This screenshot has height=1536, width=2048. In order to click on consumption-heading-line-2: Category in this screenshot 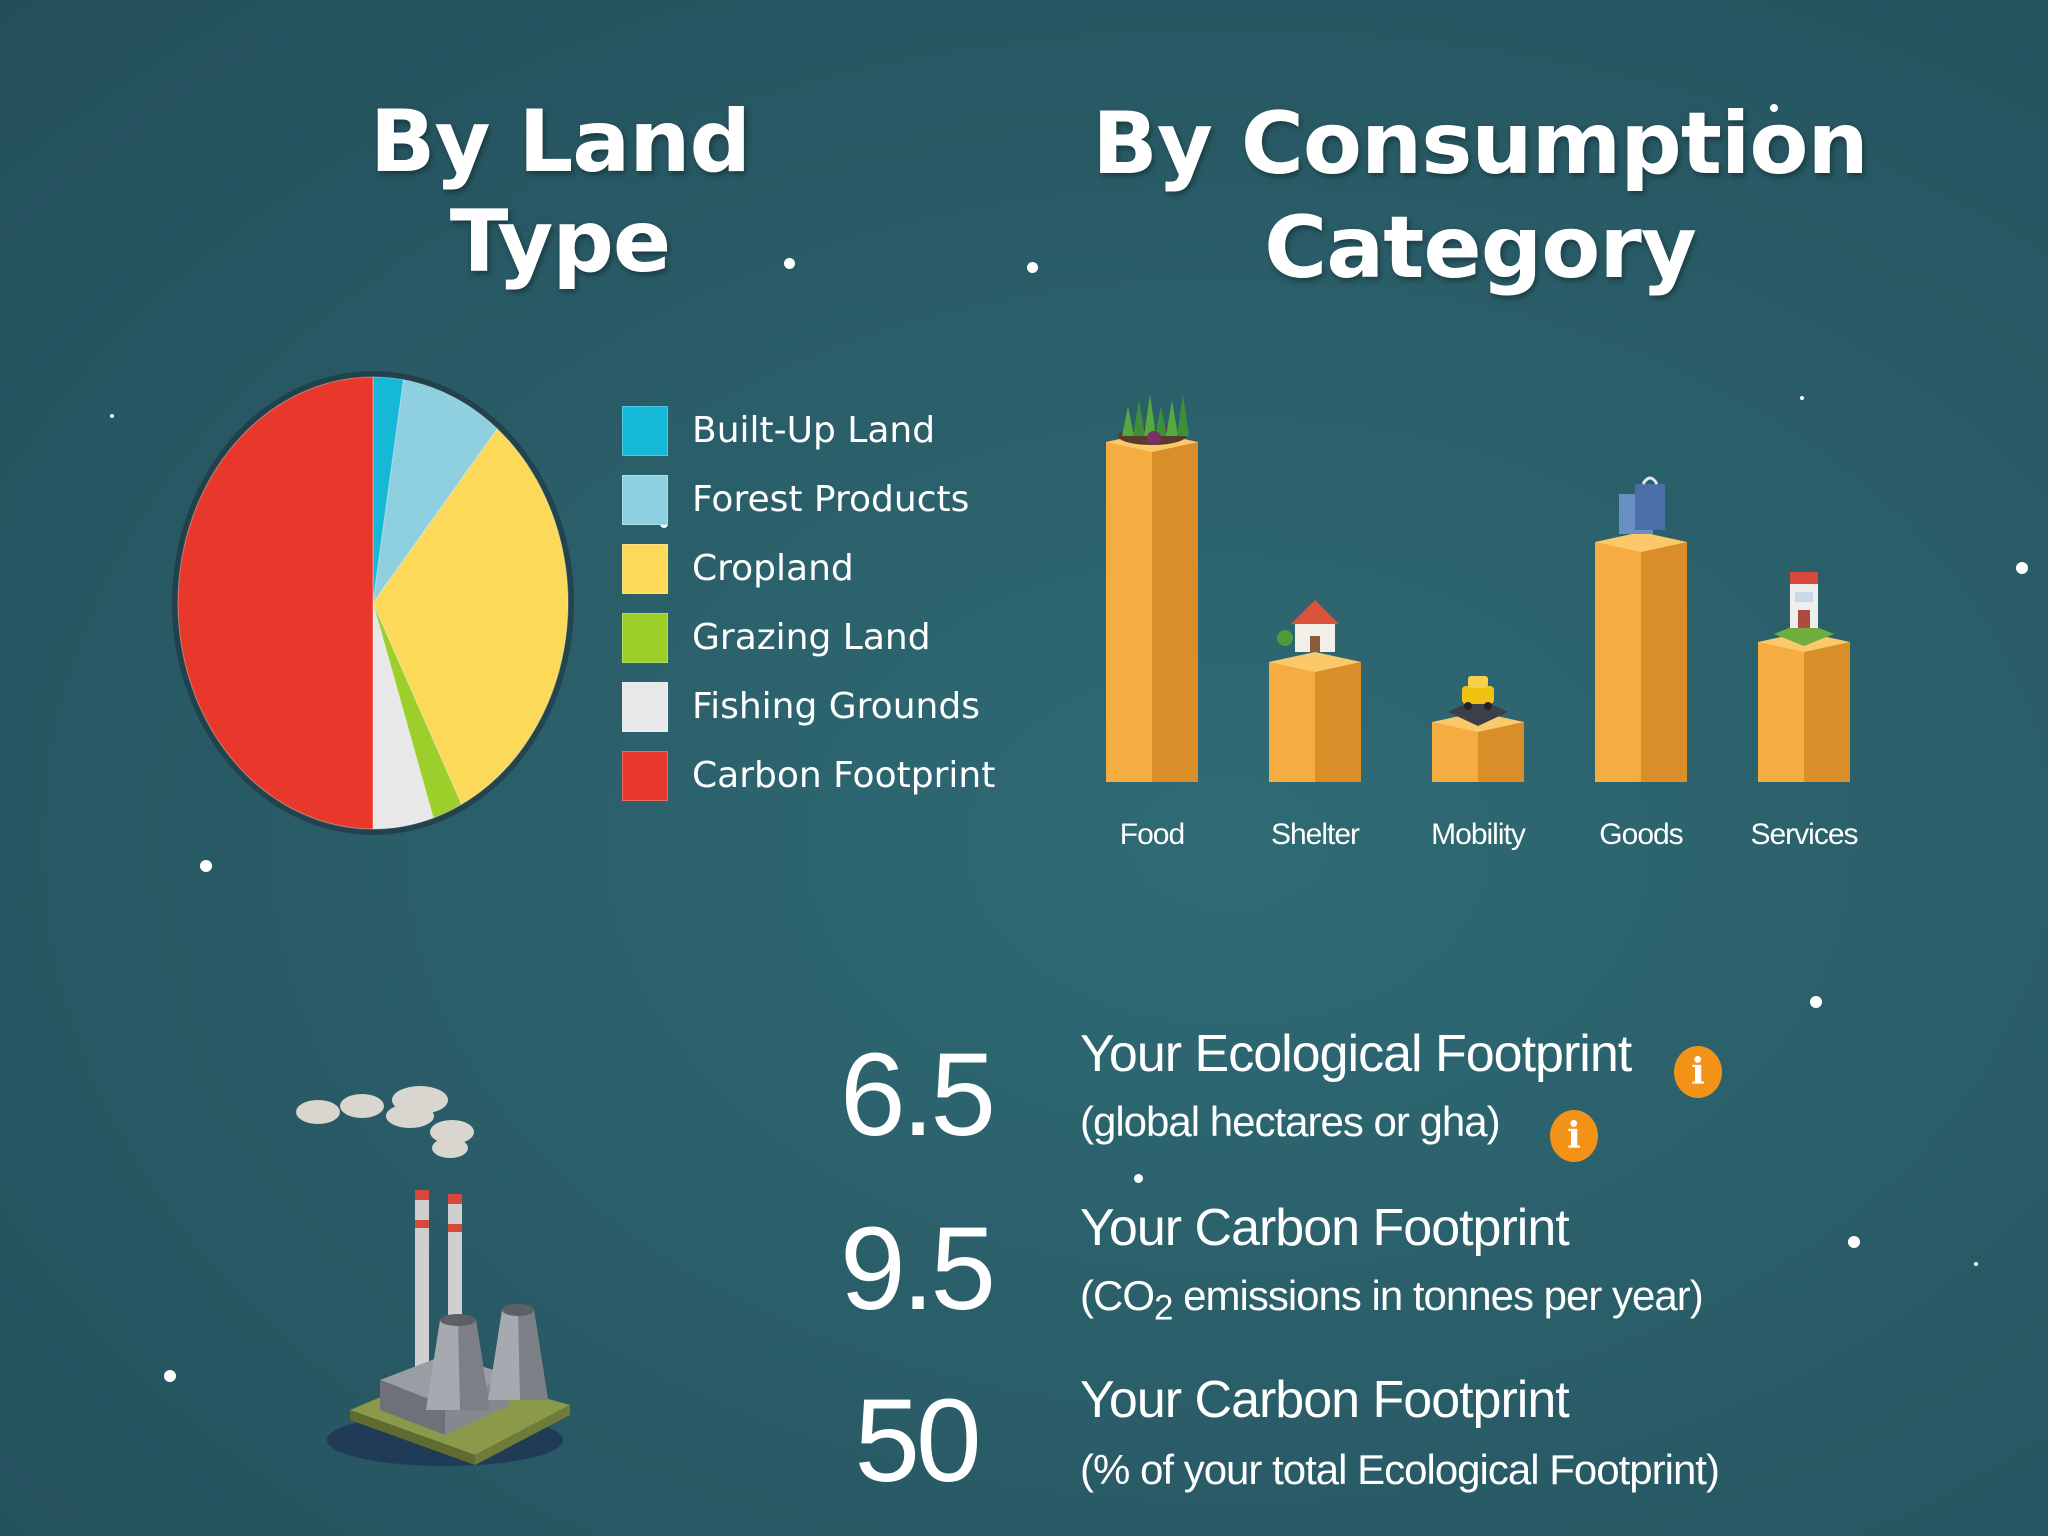, I will do `click(1480, 248)`.